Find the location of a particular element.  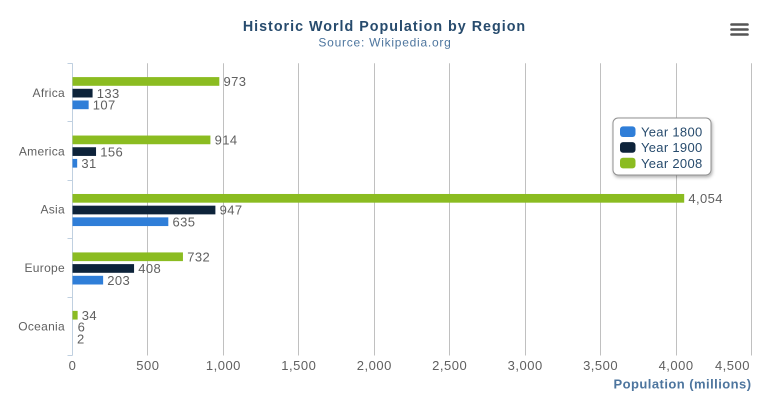

svg-text: 408 is located at coordinates (149, 268).